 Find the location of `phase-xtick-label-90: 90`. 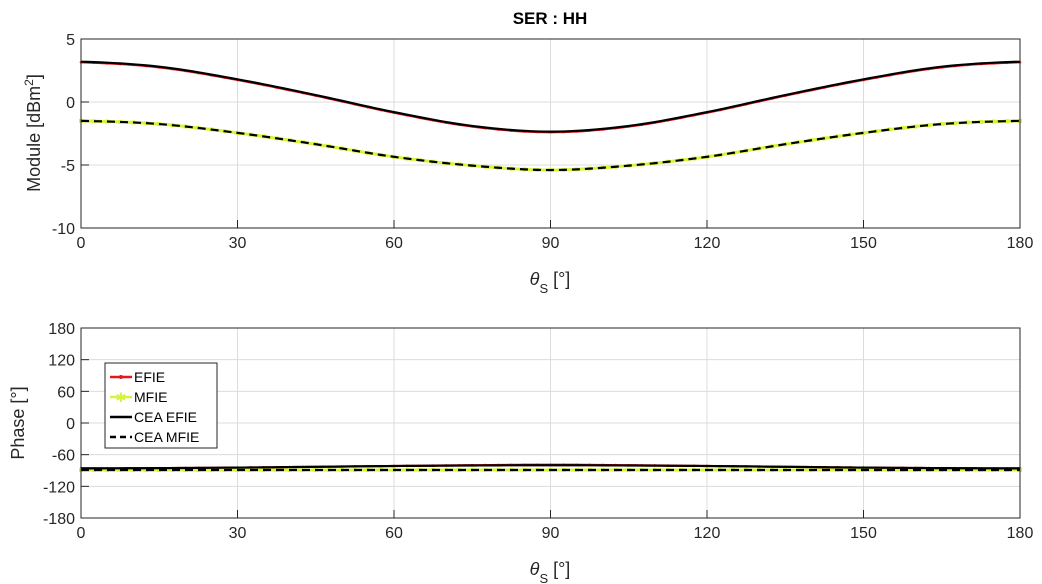

phase-xtick-label-90: 90 is located at coordinates (551, 533).